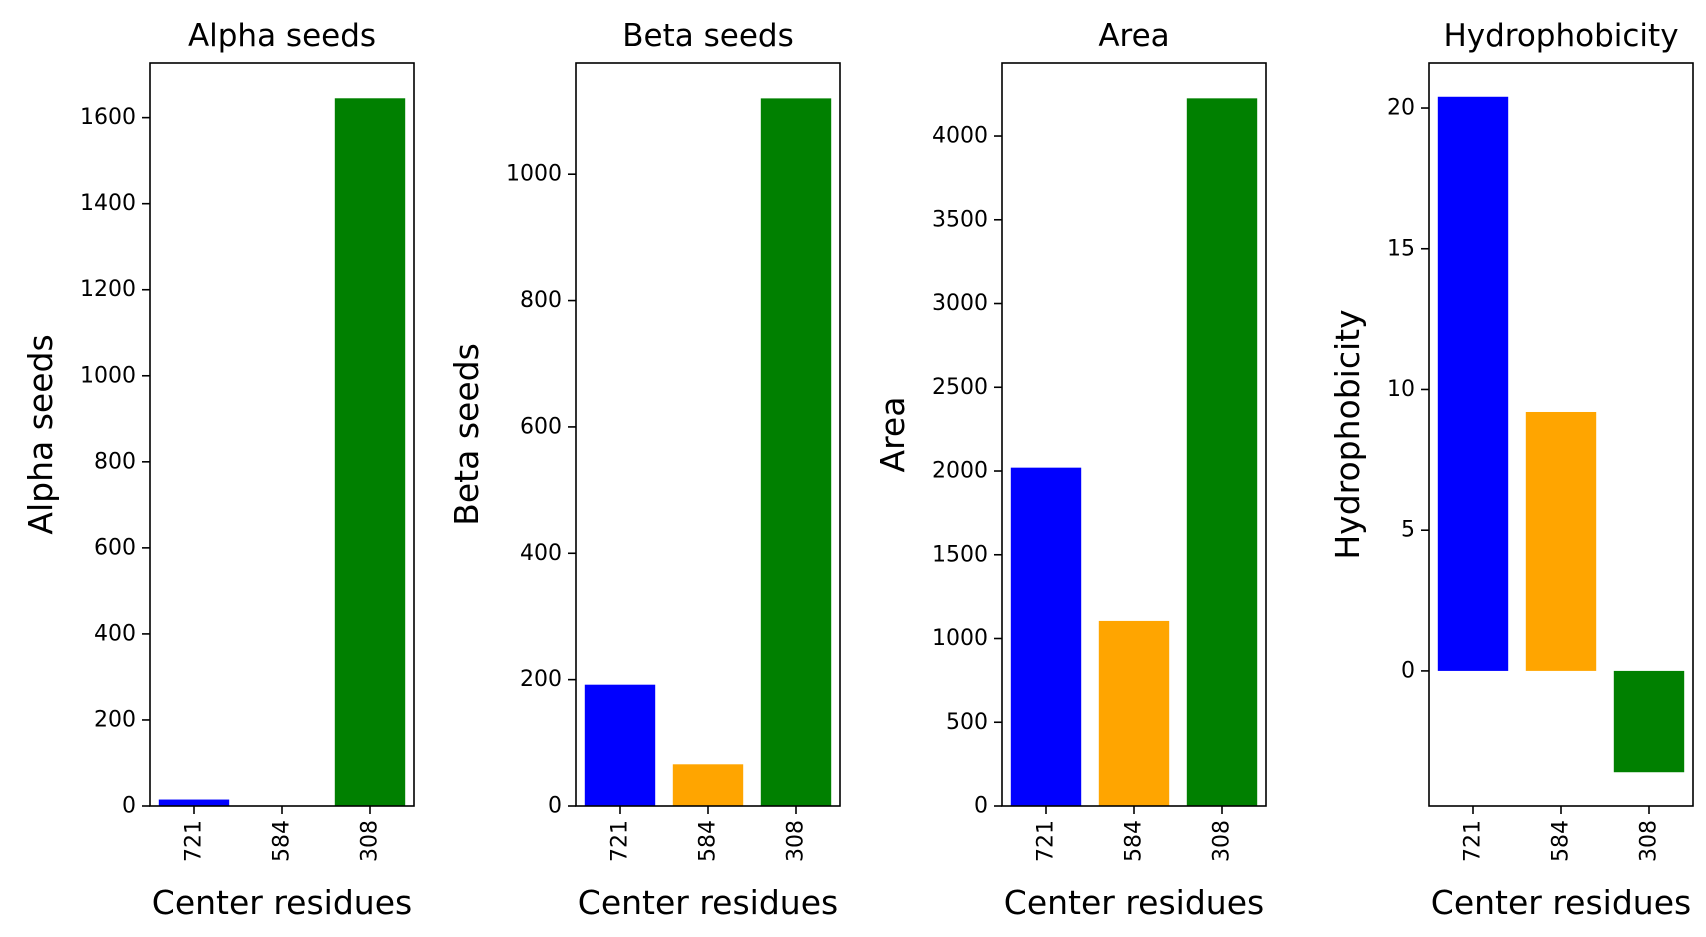 Image resolution: width=1706 pixels, height=937 pixels. Describe the element at coordinates (892, 435) in the screenshot. I see `y-axis-label: Area` at that location.